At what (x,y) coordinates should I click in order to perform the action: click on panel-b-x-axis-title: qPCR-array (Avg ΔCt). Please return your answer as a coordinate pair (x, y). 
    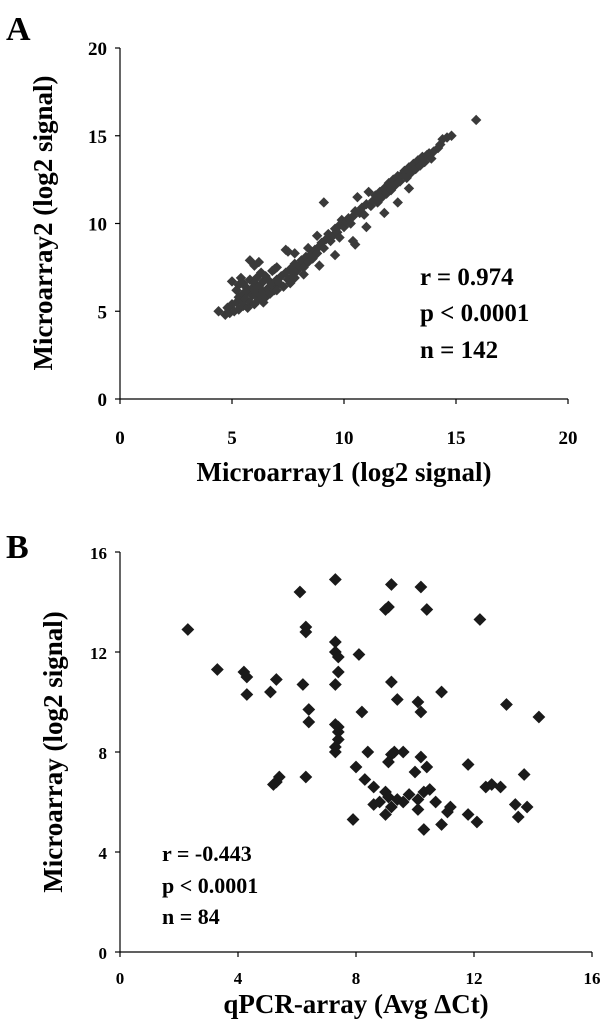
    Looking at the image, I should click on (355, 1004).